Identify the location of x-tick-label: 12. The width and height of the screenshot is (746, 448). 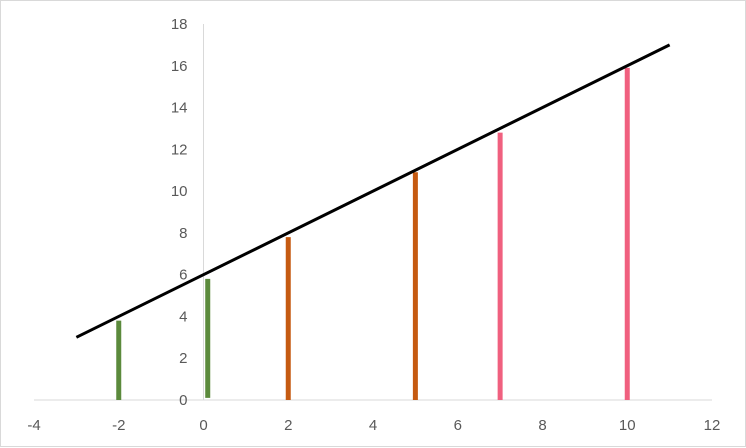
(712, 425).